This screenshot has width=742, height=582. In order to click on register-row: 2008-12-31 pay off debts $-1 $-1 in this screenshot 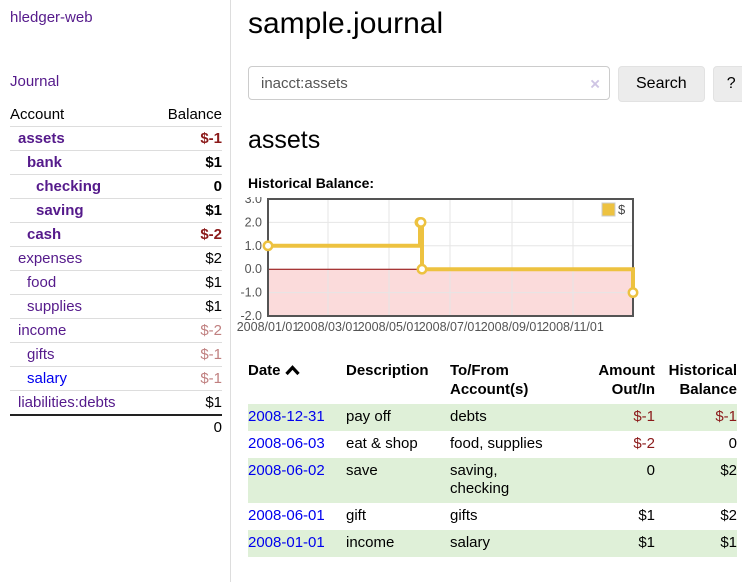, I will do `click(492, 417)`.